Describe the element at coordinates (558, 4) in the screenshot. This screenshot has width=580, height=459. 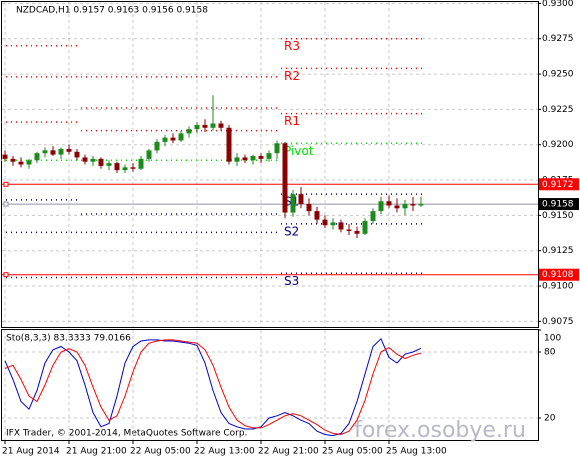
I see `y-tick-label: 0.9300` at that location.